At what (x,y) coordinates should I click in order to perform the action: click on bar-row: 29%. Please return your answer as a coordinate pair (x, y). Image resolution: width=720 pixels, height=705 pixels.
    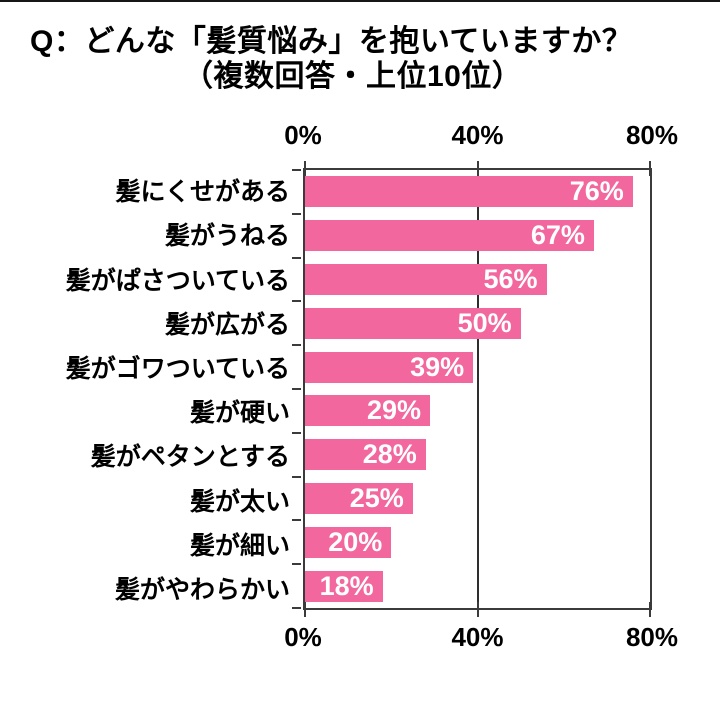
    Looking at the image, I should click on (477, 411).